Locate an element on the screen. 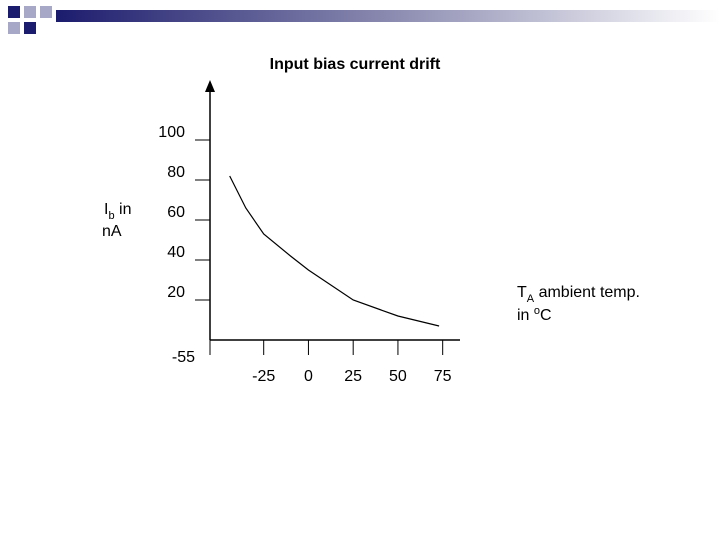 Image resolution: width=720 pixels, height=540 pixels. x-label-rest: ambient temp. is located at coordinates (587, 292).